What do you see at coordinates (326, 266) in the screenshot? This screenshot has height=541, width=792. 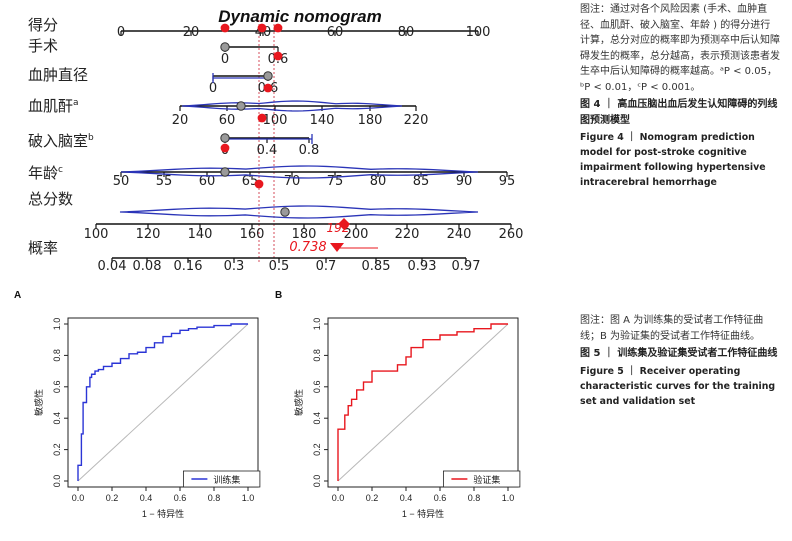 I see `tick-label: 0.7` at bounding box center [326, 266].